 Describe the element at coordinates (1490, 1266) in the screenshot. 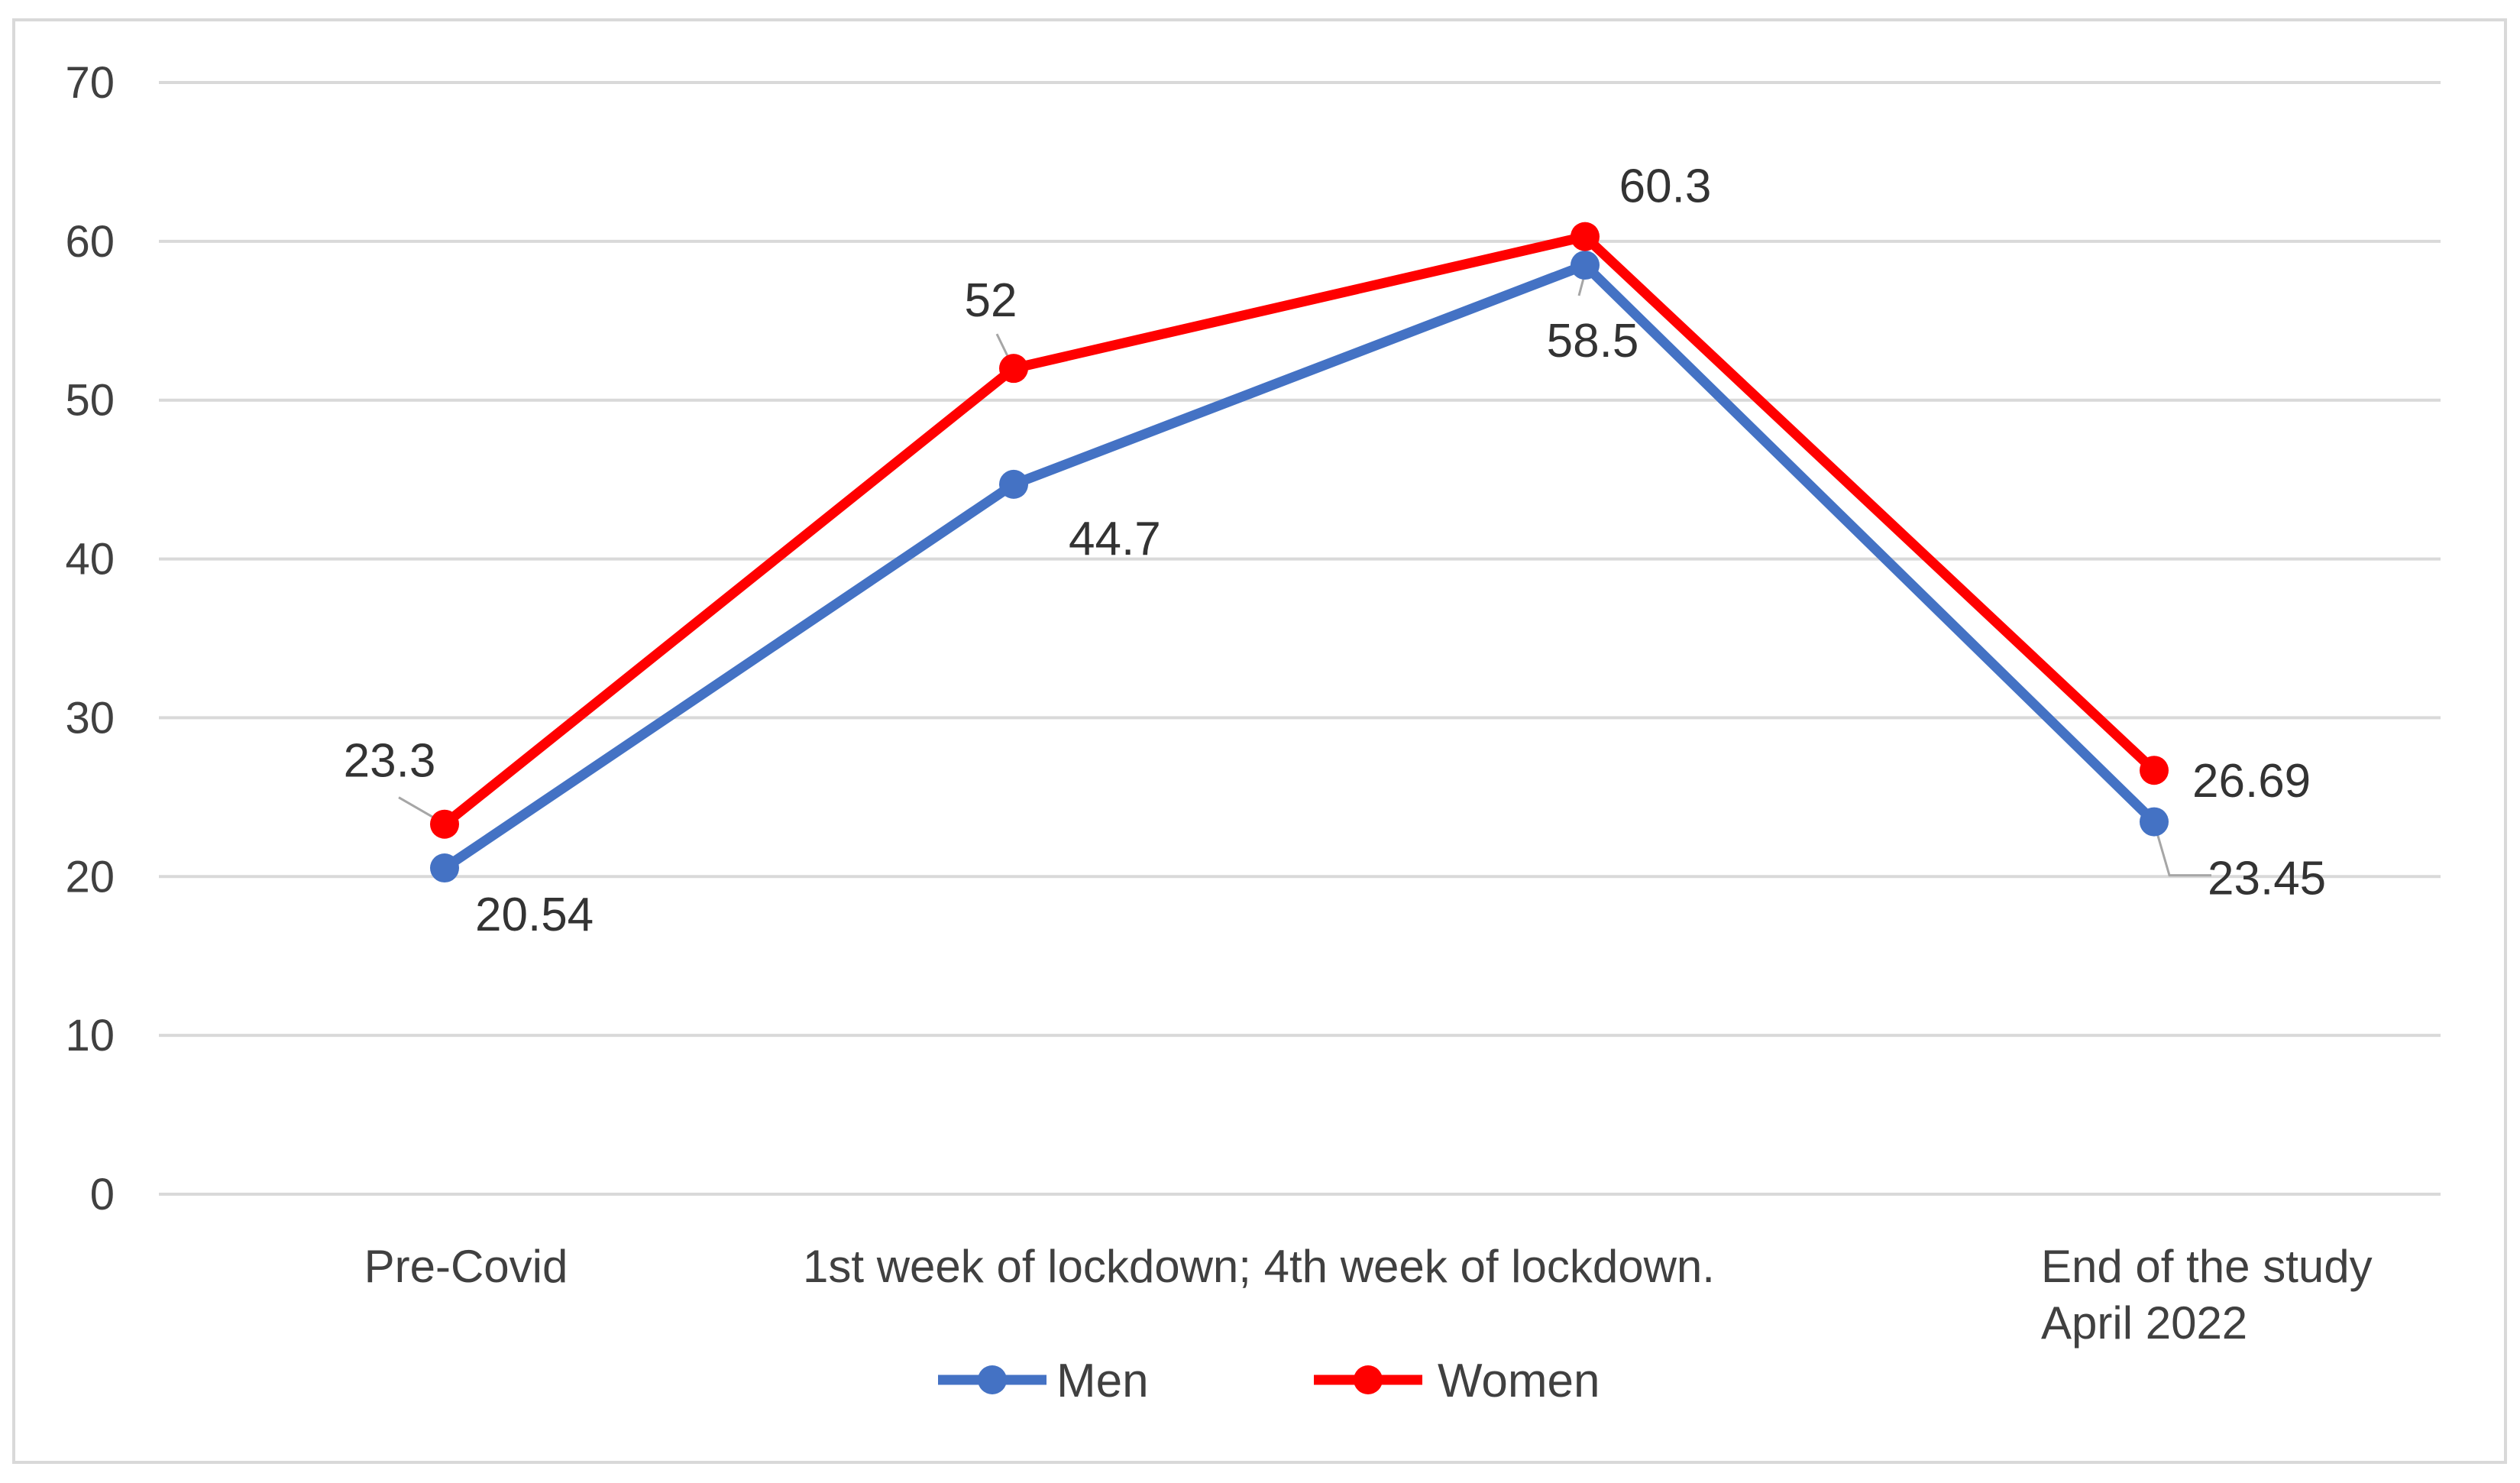

I see `x-category-label-2: 4th week of lockdown.` at that location.